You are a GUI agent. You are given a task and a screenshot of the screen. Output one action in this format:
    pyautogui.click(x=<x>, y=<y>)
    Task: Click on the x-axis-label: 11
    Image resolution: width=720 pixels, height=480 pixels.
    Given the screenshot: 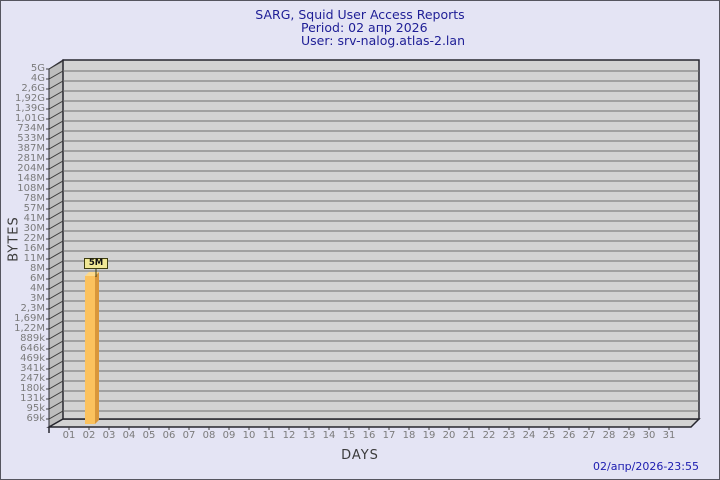 What is the action you would take?
    pyautogui.click(x=269, y=435)
    